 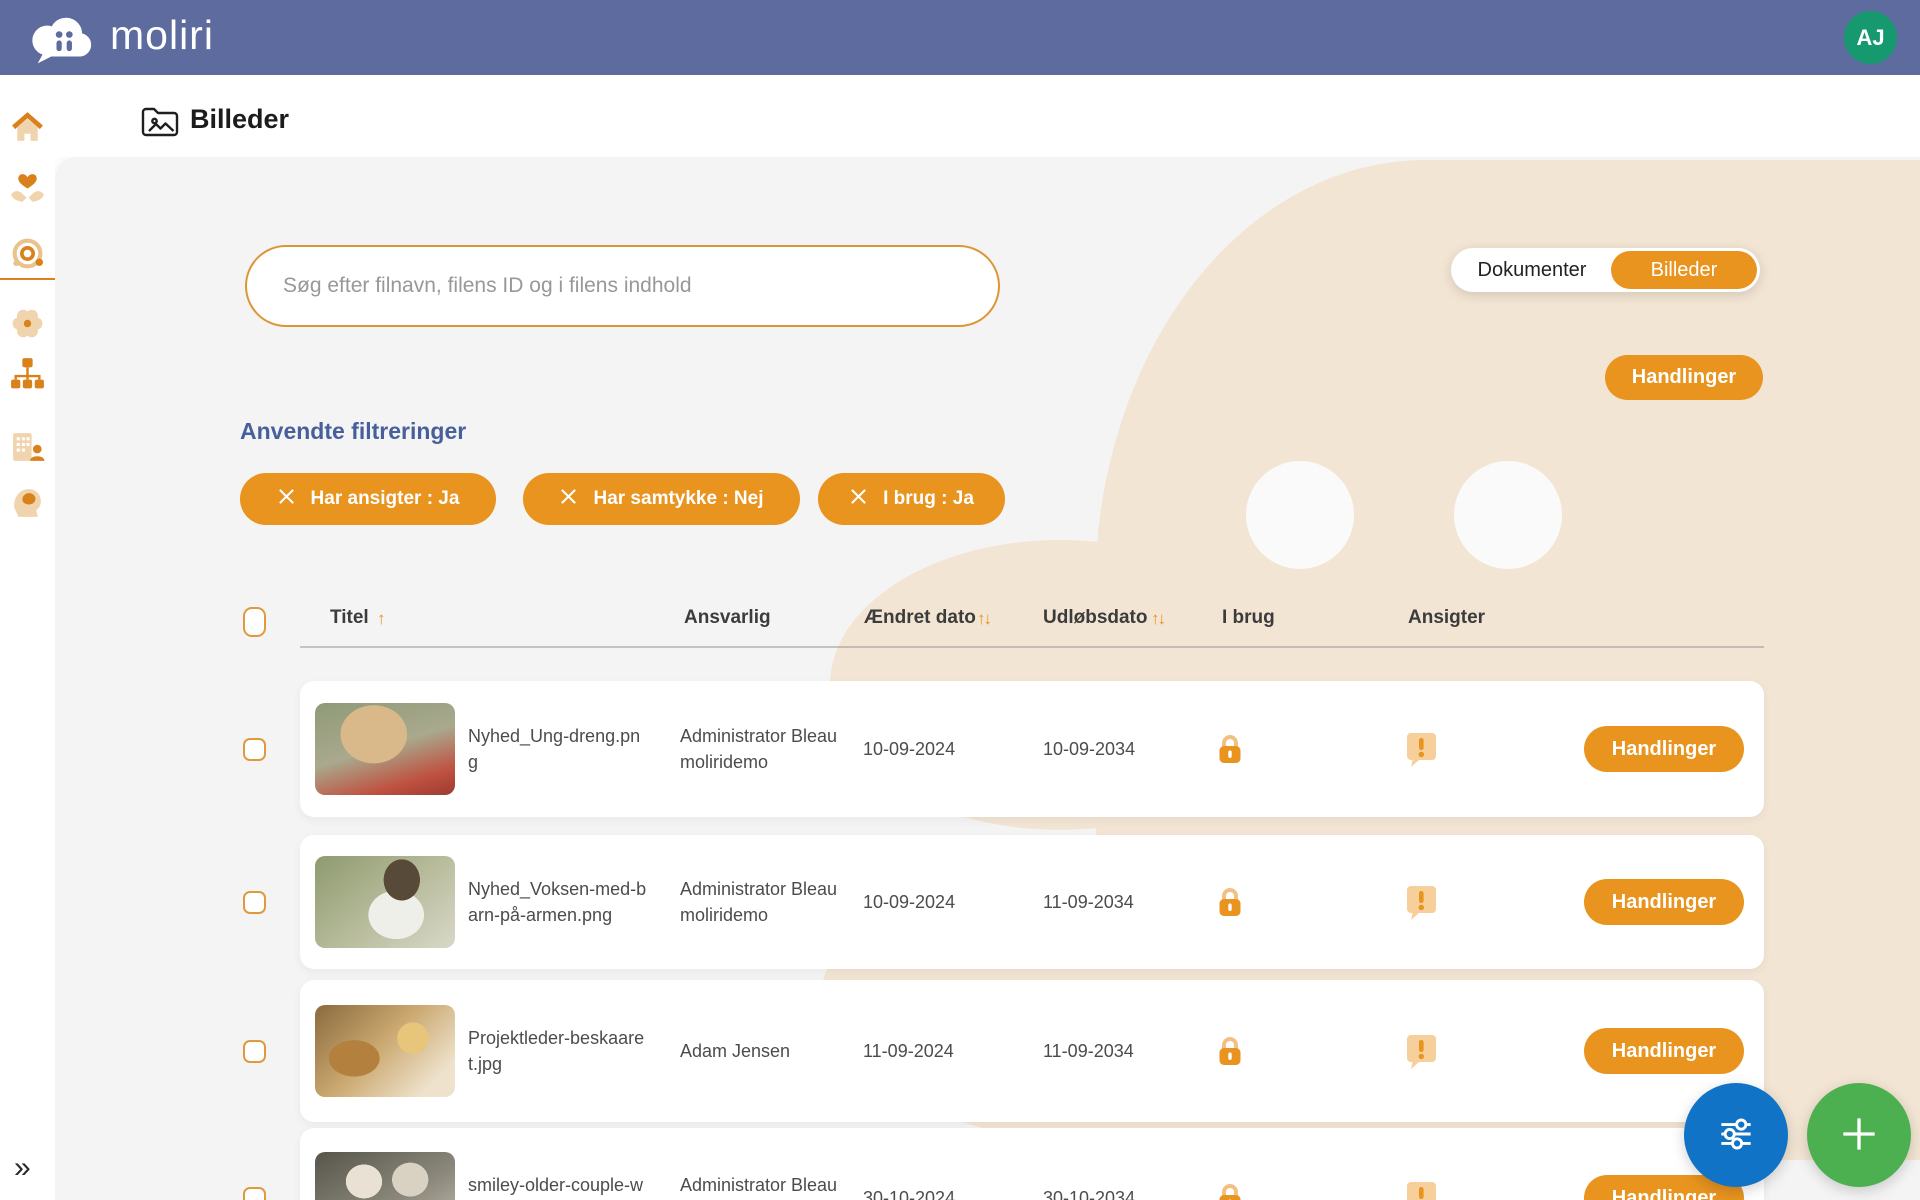 What do you see at coordinates (27, 126) in the screenshot?
I see `home-icon` at bounding box center [27, 126].